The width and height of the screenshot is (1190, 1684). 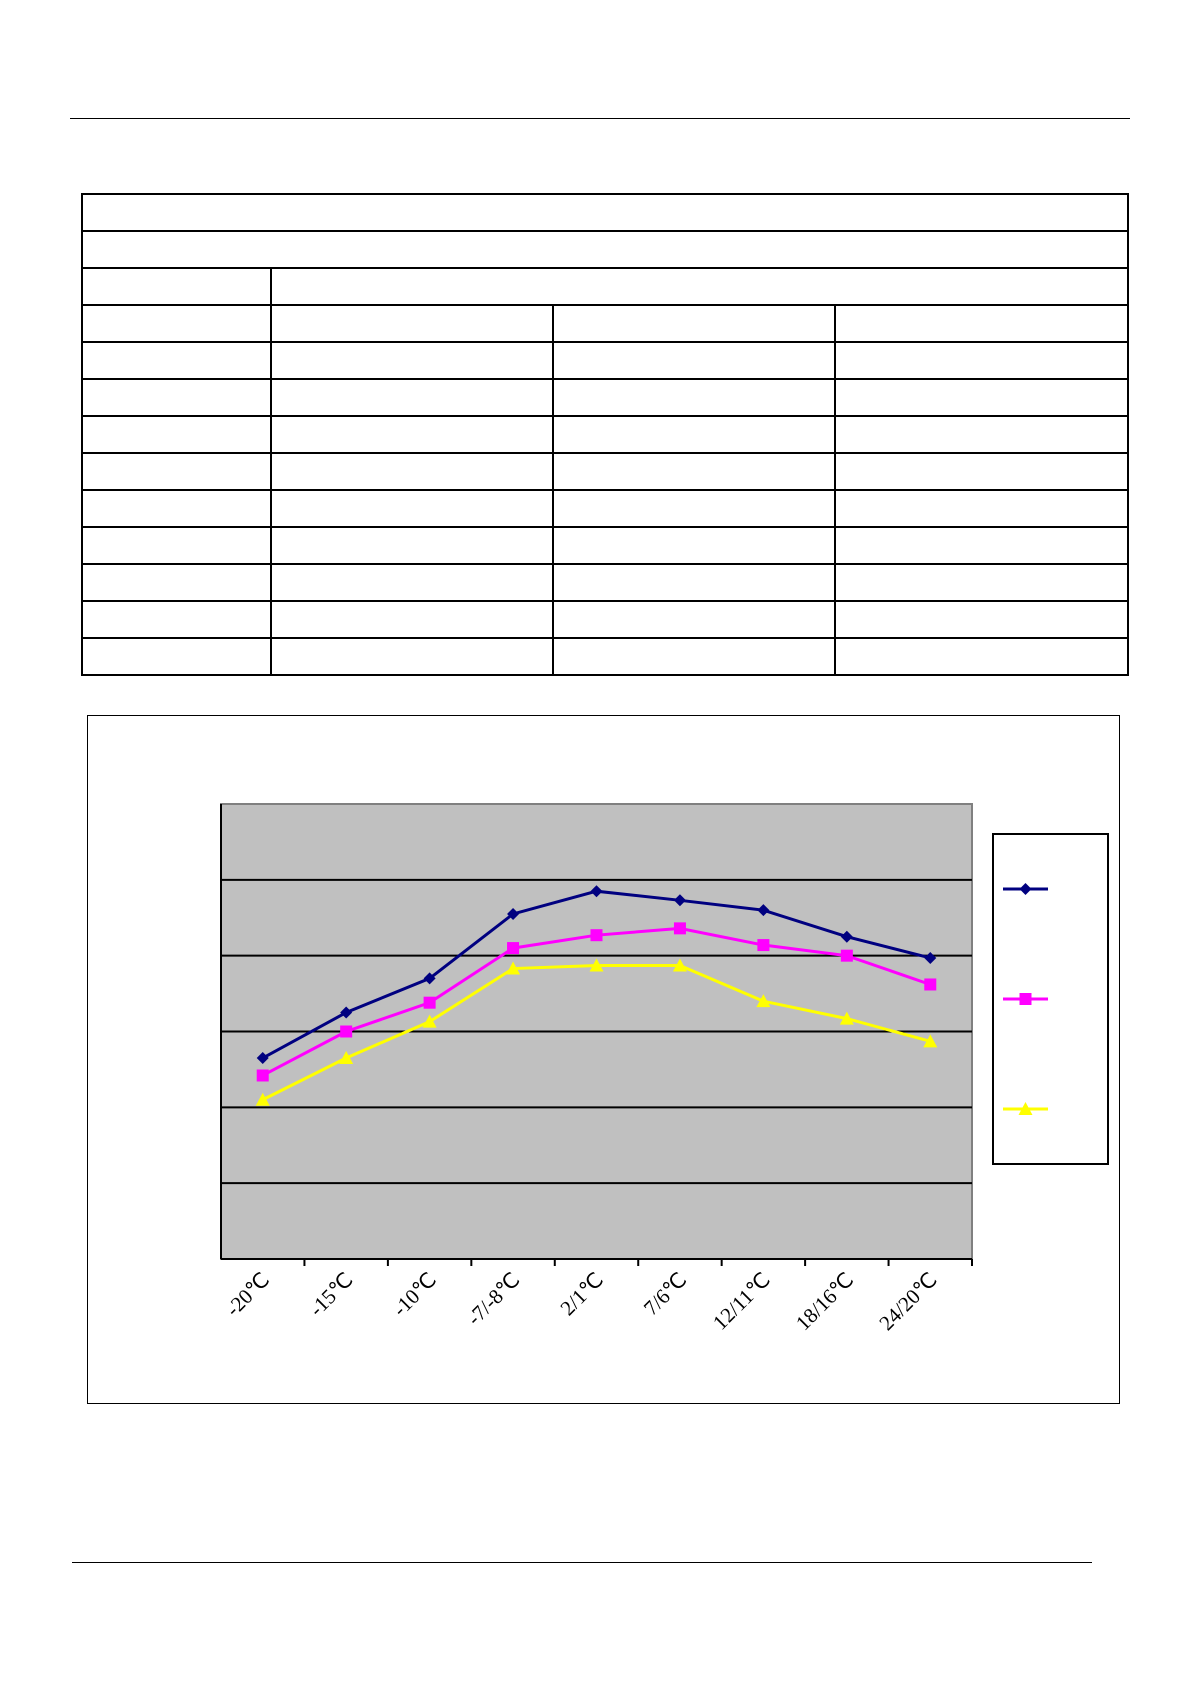 I want to click on table-row-group-header, so click(x=605, y=286).